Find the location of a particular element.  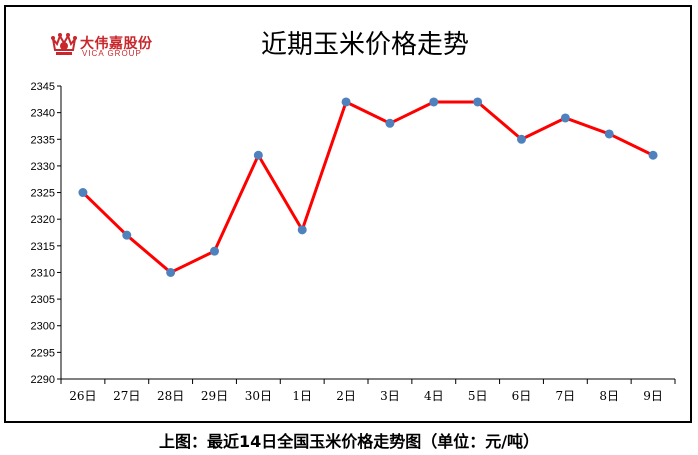

logo-name-en: VICA GROUP is located at coordinates (112, 53).